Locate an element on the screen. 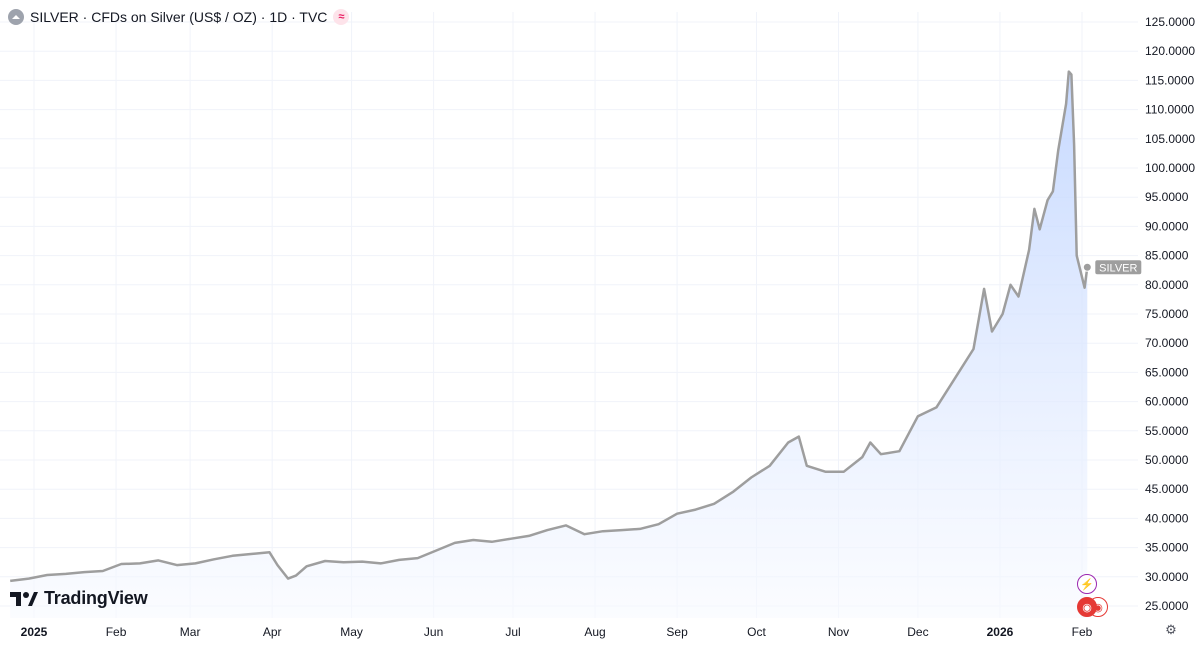 This screenshot has height=648, width=1200. x-tick-label: Oct is located at coordinates (756, 632).